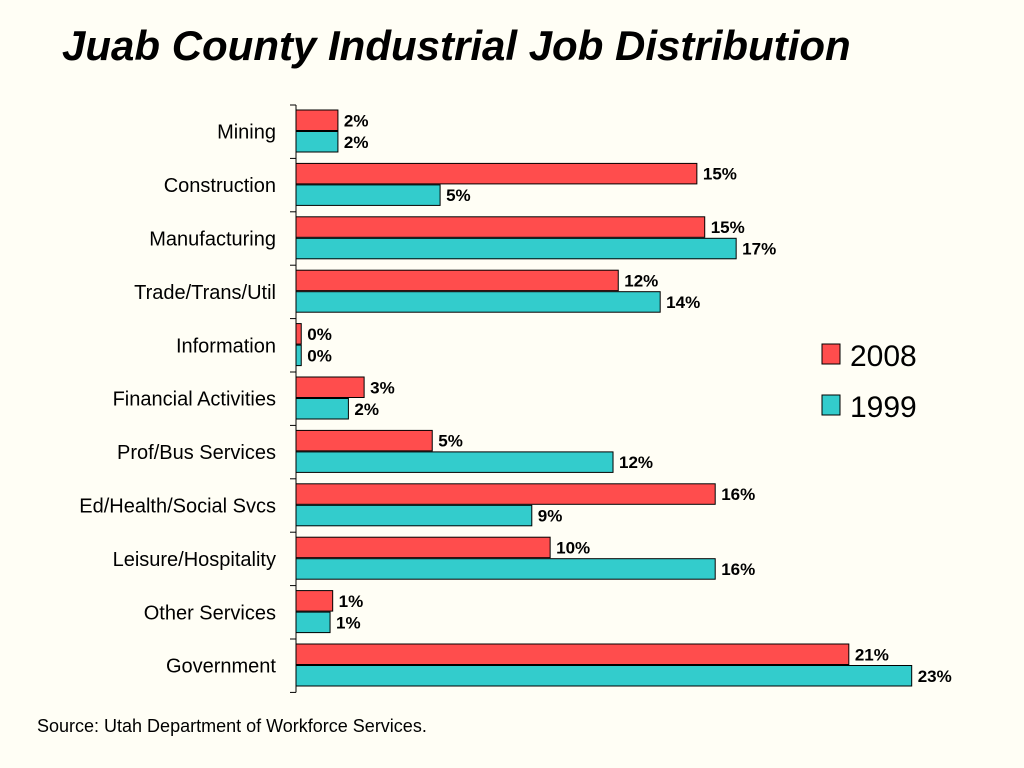 The image size is (1024, 768). What do you see at coordinates (573, 547) in the screenshot?
I see `data-label: 10%` at bounding box center [573, 547].